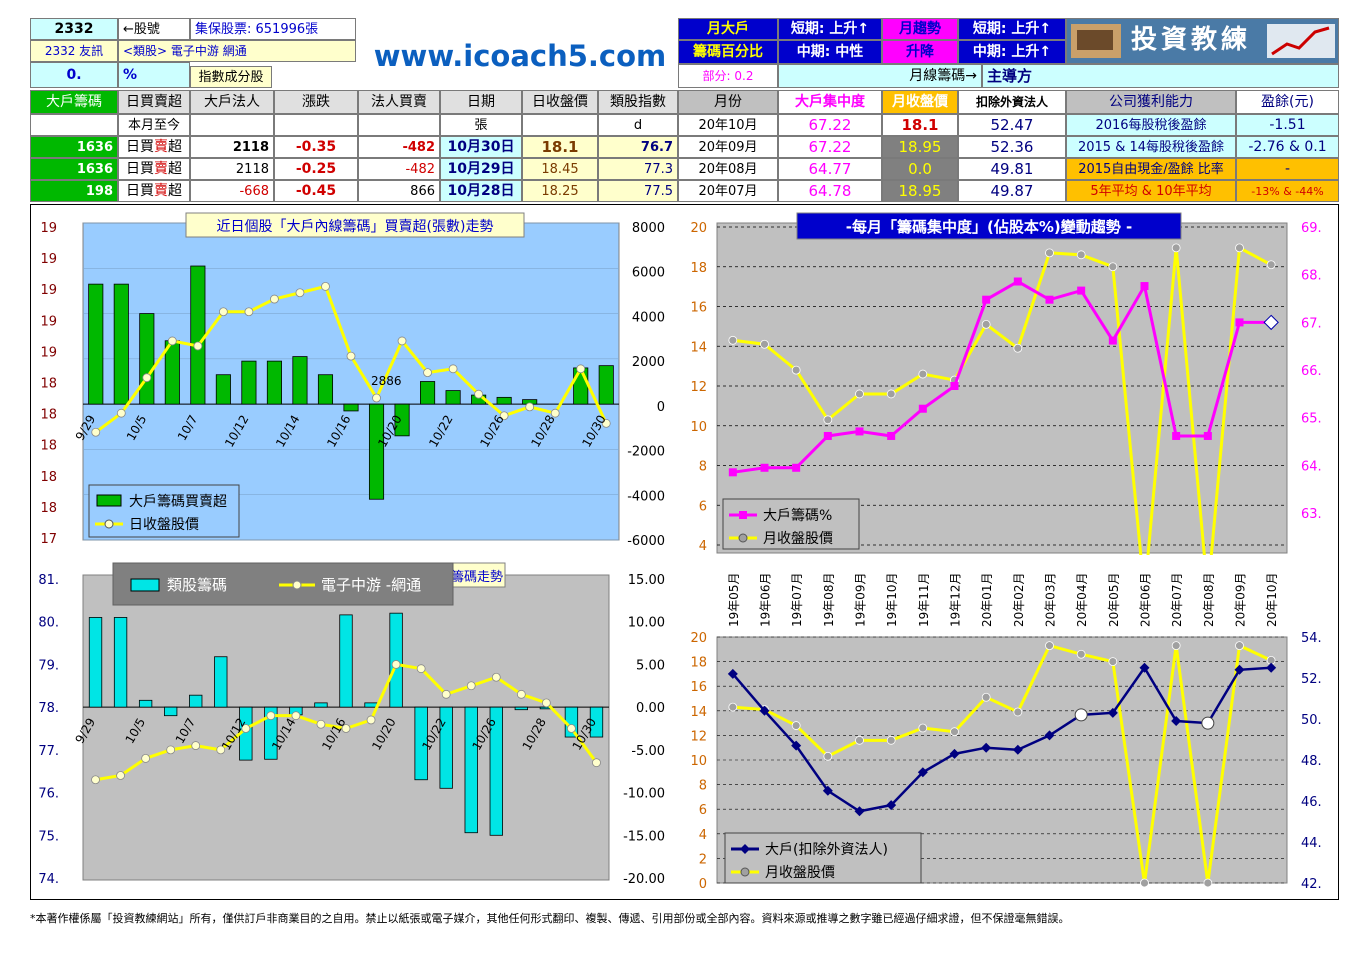  I want to click on x-tick-label: 19年09月, so click(861, 599).